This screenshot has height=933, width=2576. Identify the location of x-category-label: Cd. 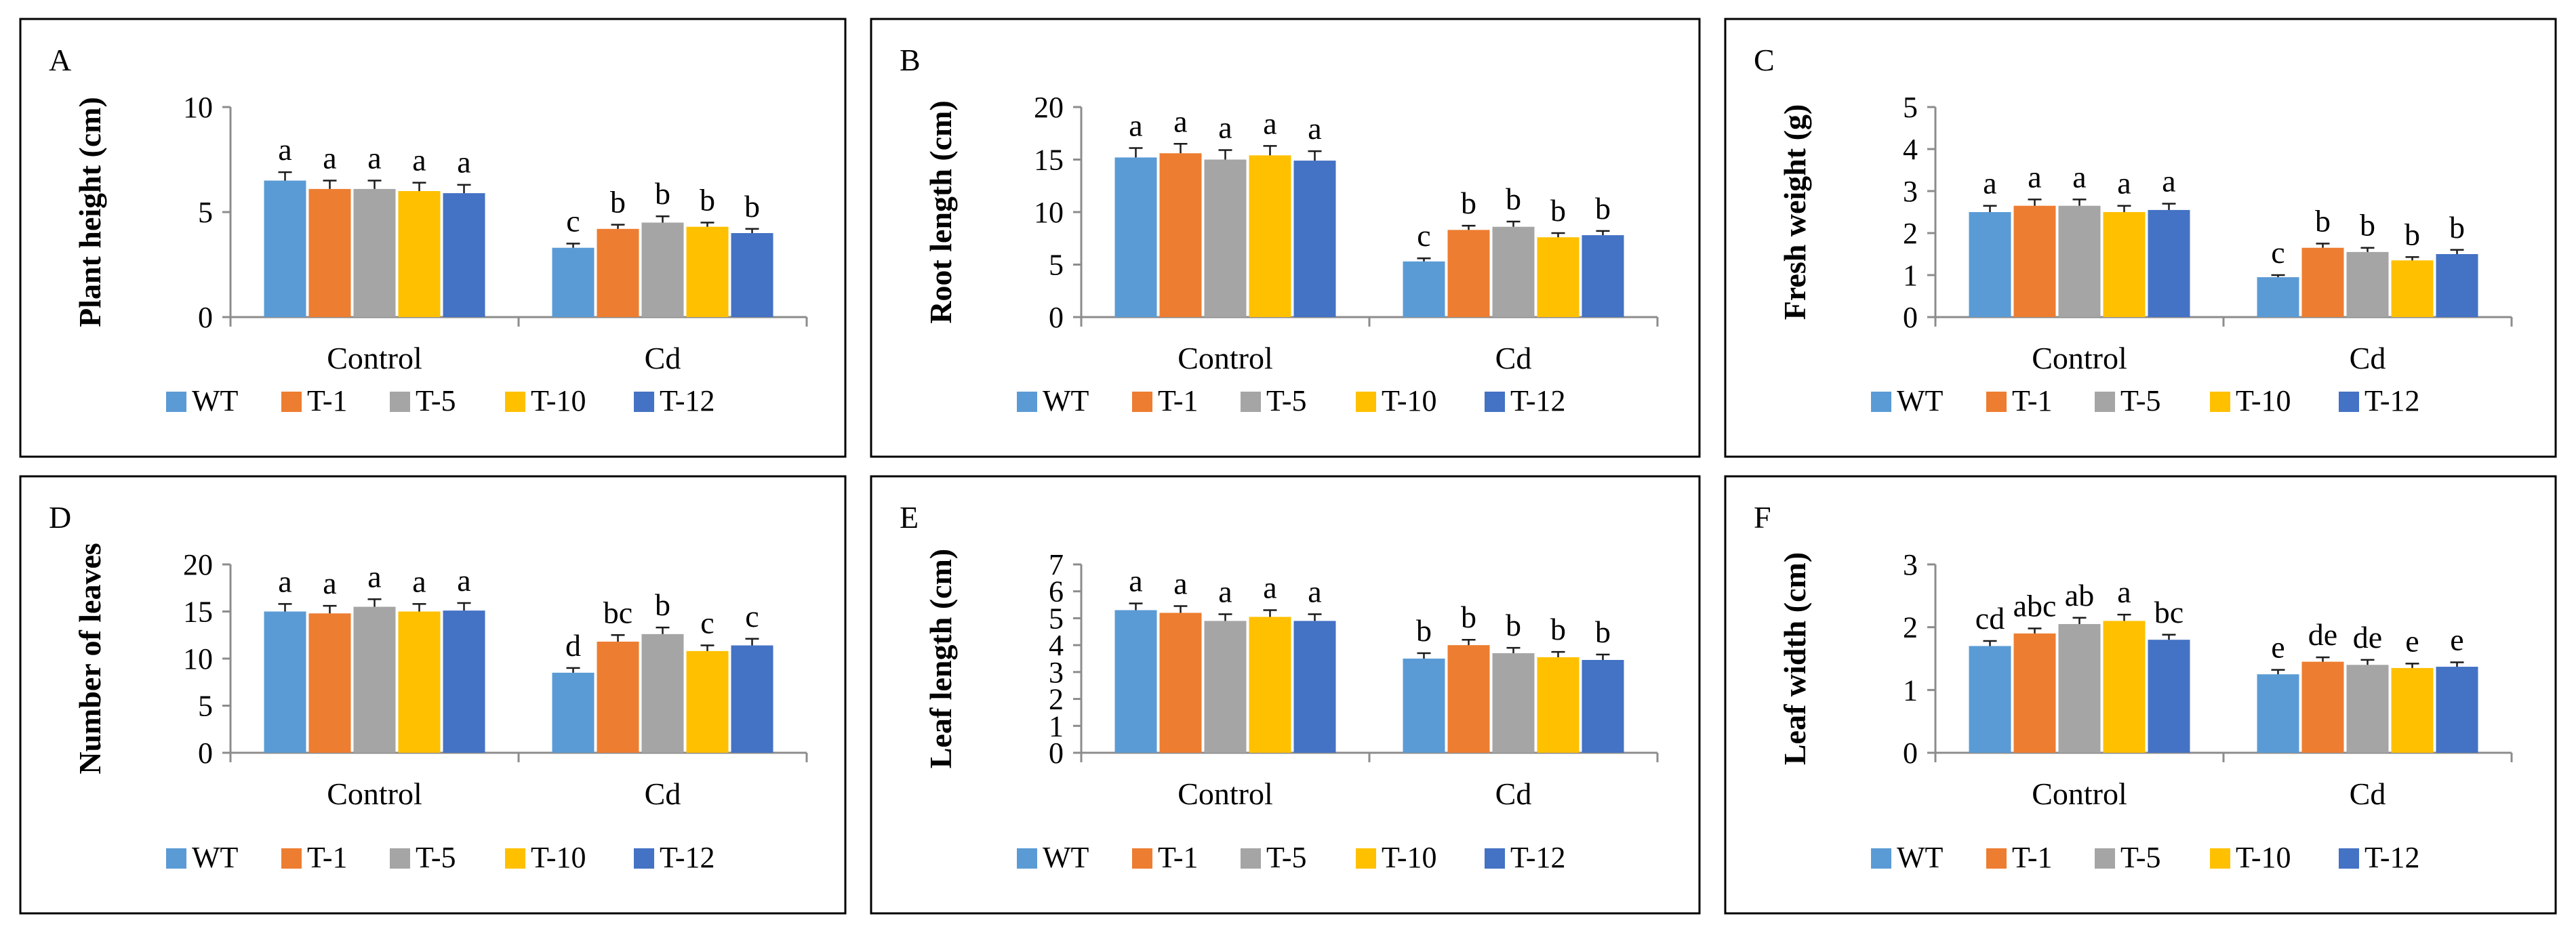
(1513, 358).